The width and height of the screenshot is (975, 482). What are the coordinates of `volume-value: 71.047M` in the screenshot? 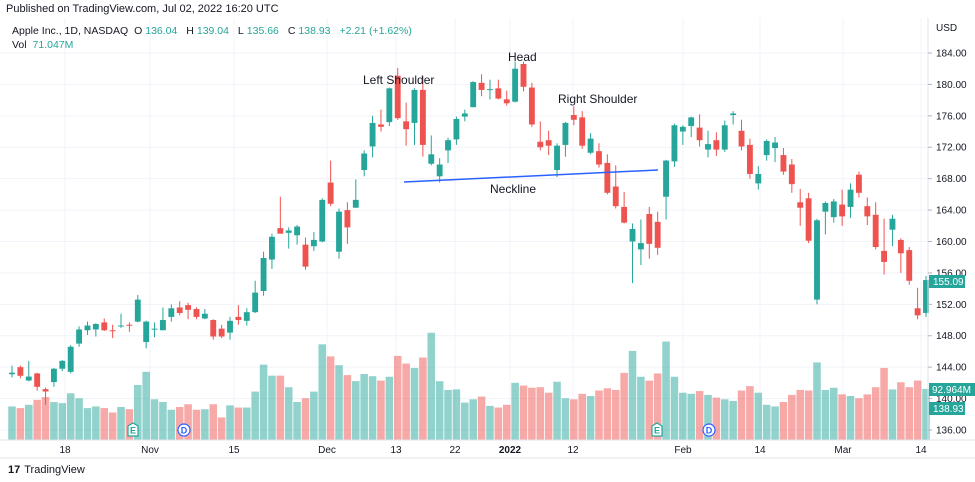 It's located at (53, 45).